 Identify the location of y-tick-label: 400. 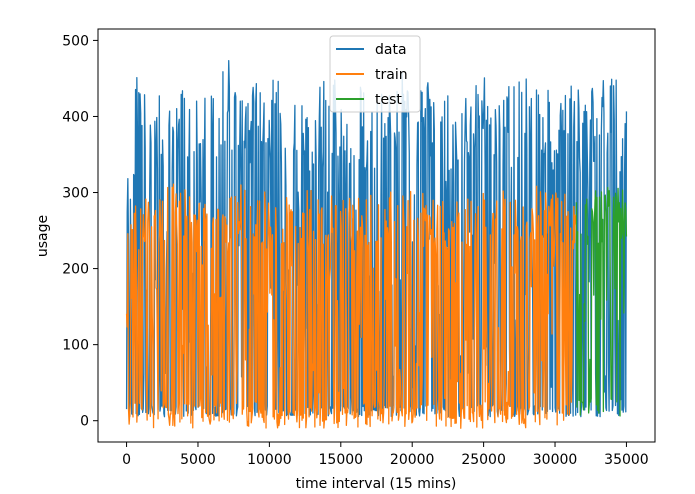
(75, 117).